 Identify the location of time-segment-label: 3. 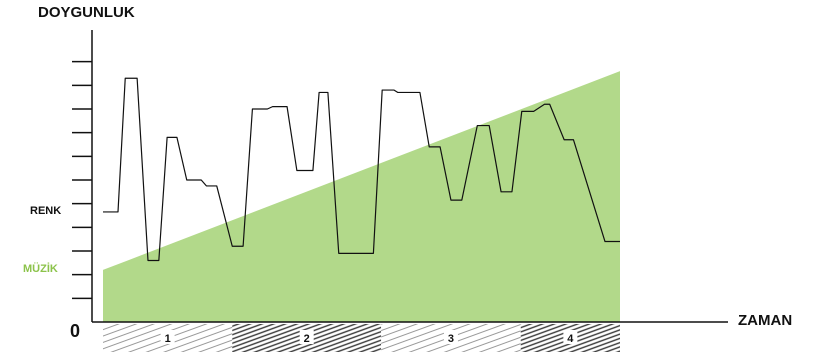
(451, 339).